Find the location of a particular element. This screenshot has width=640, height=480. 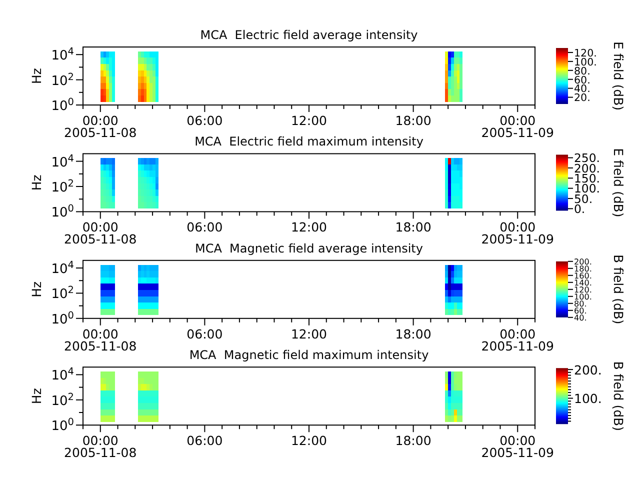

color-bar-label: 0. is located at coordinates (580, 209).